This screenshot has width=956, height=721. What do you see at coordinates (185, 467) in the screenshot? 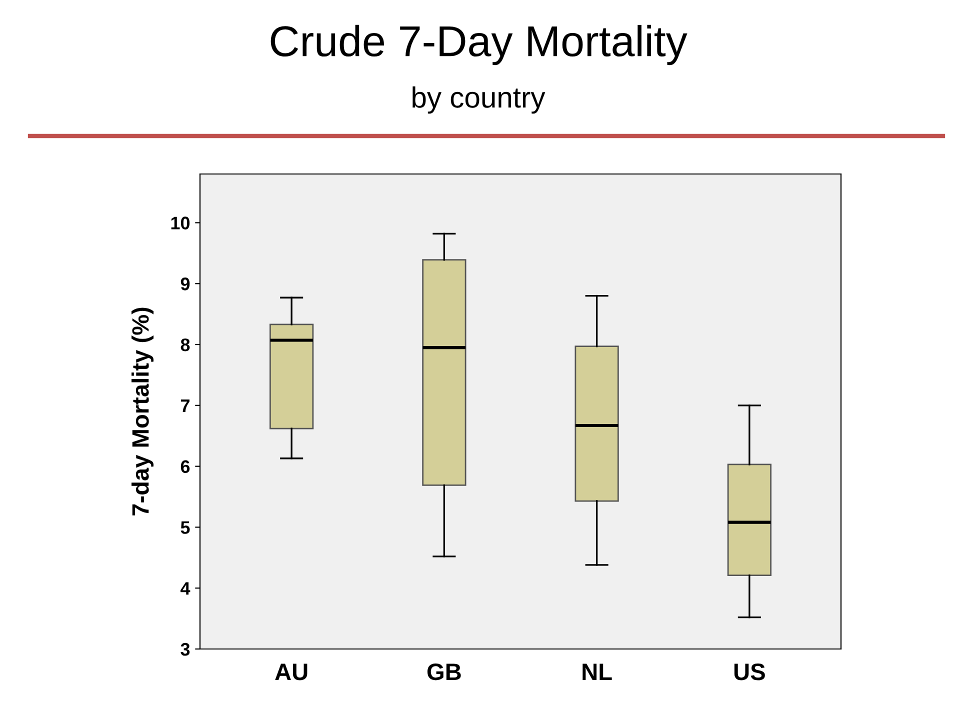
I see `y-tick-label: 6` at bounding box center [185, 467].